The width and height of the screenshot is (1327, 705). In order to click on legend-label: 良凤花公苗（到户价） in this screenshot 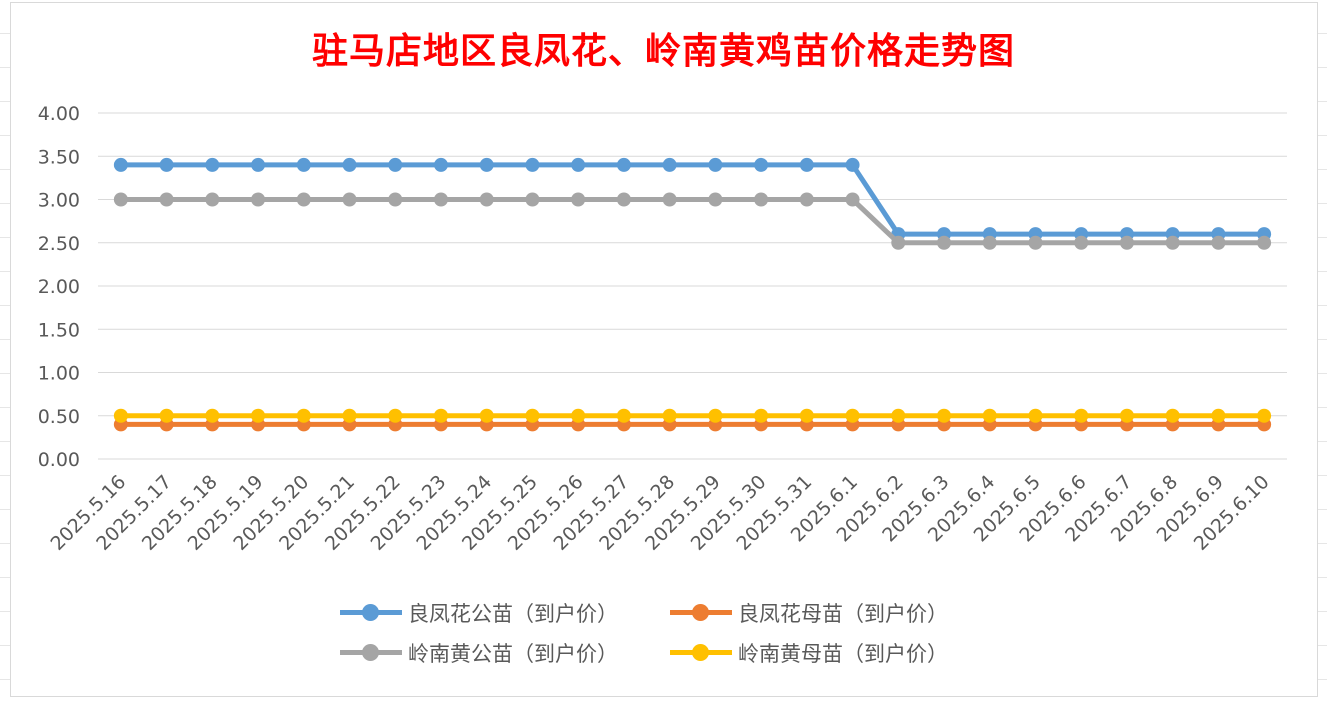, I will do `click(513, 614)`.